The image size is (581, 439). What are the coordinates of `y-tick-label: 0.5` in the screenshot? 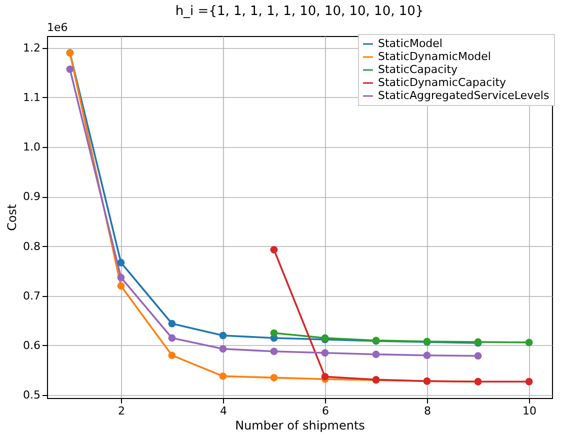 It's located at (31, 395).